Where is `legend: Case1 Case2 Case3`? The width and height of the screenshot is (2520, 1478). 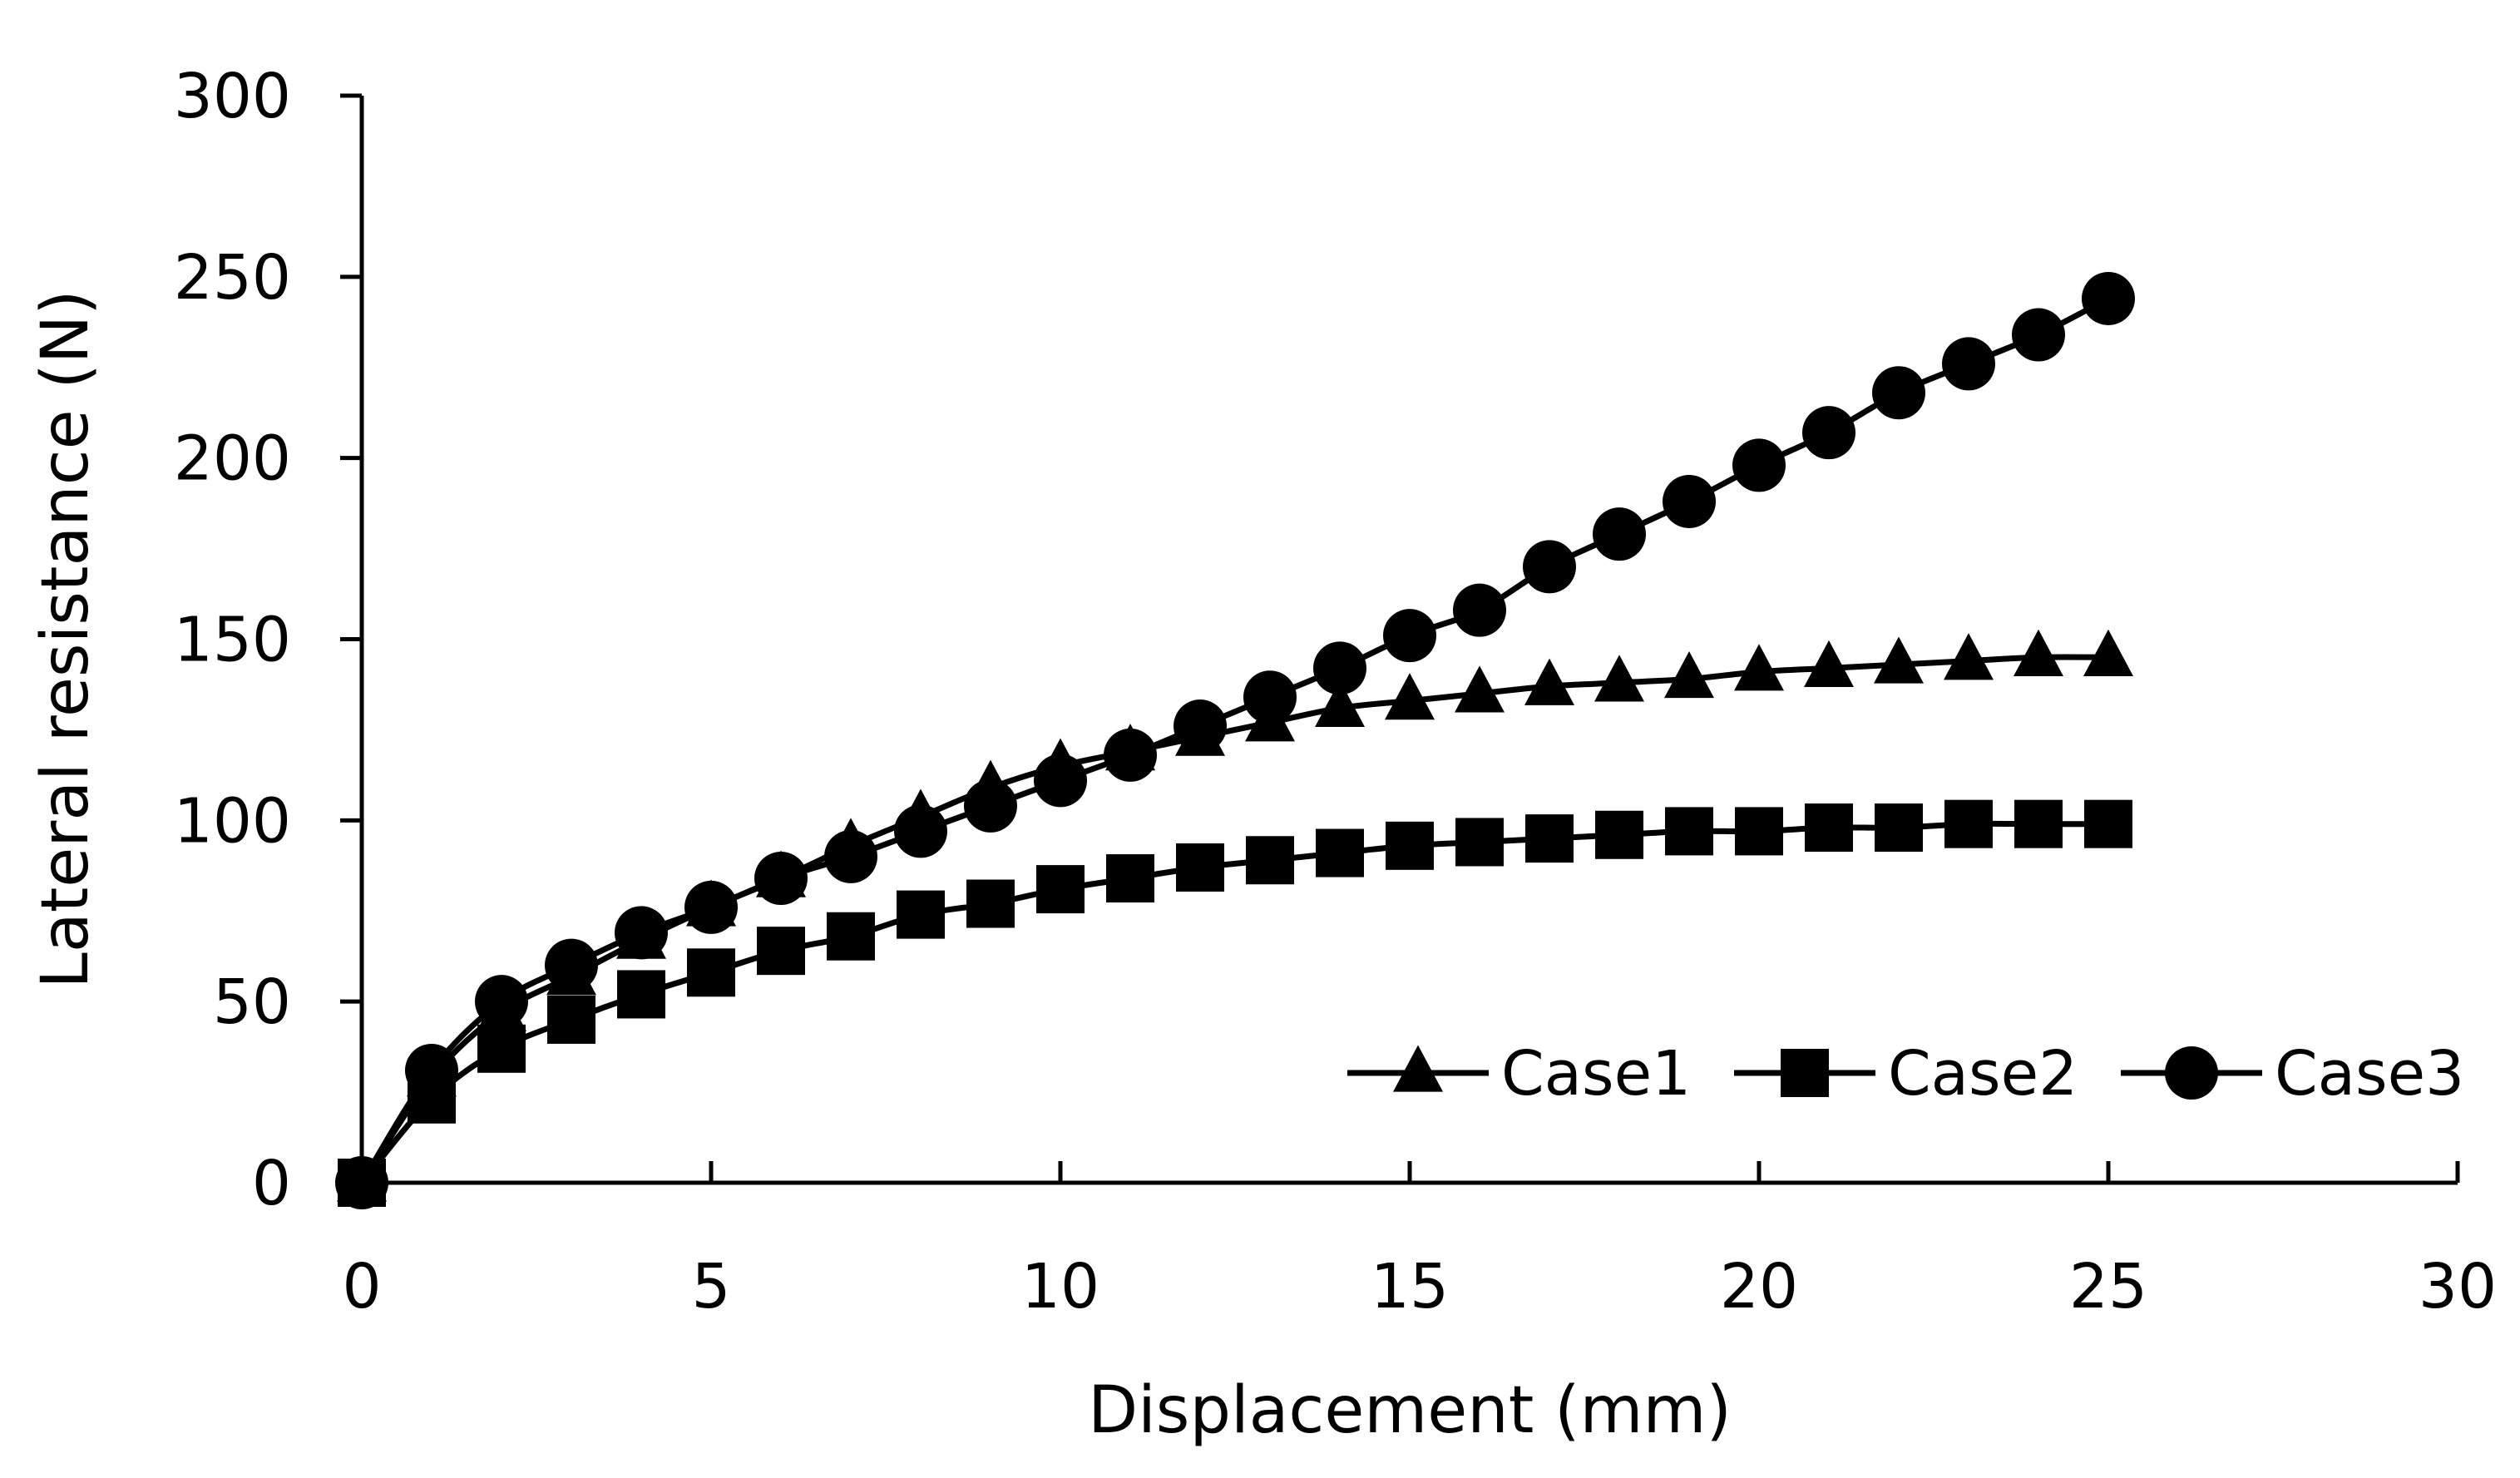
legend: Case1 Case2 Case3 is located at coordinates (1905, 1074).